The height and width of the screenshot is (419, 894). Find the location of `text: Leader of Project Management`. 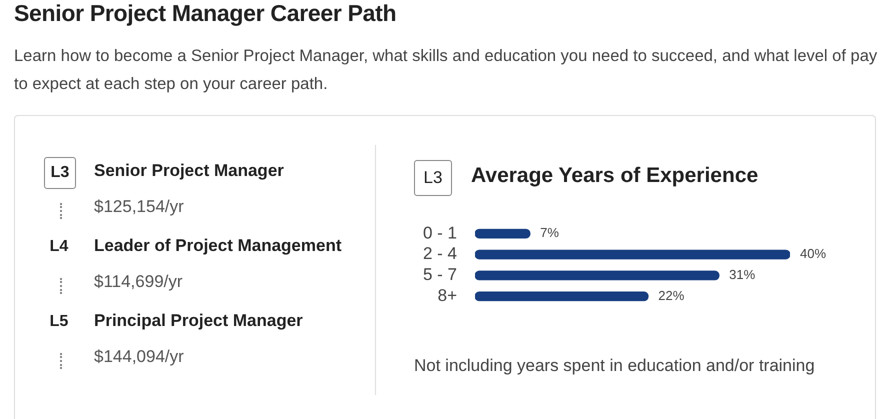

text: Leader of Project Management is located at coordinates (218, 246).